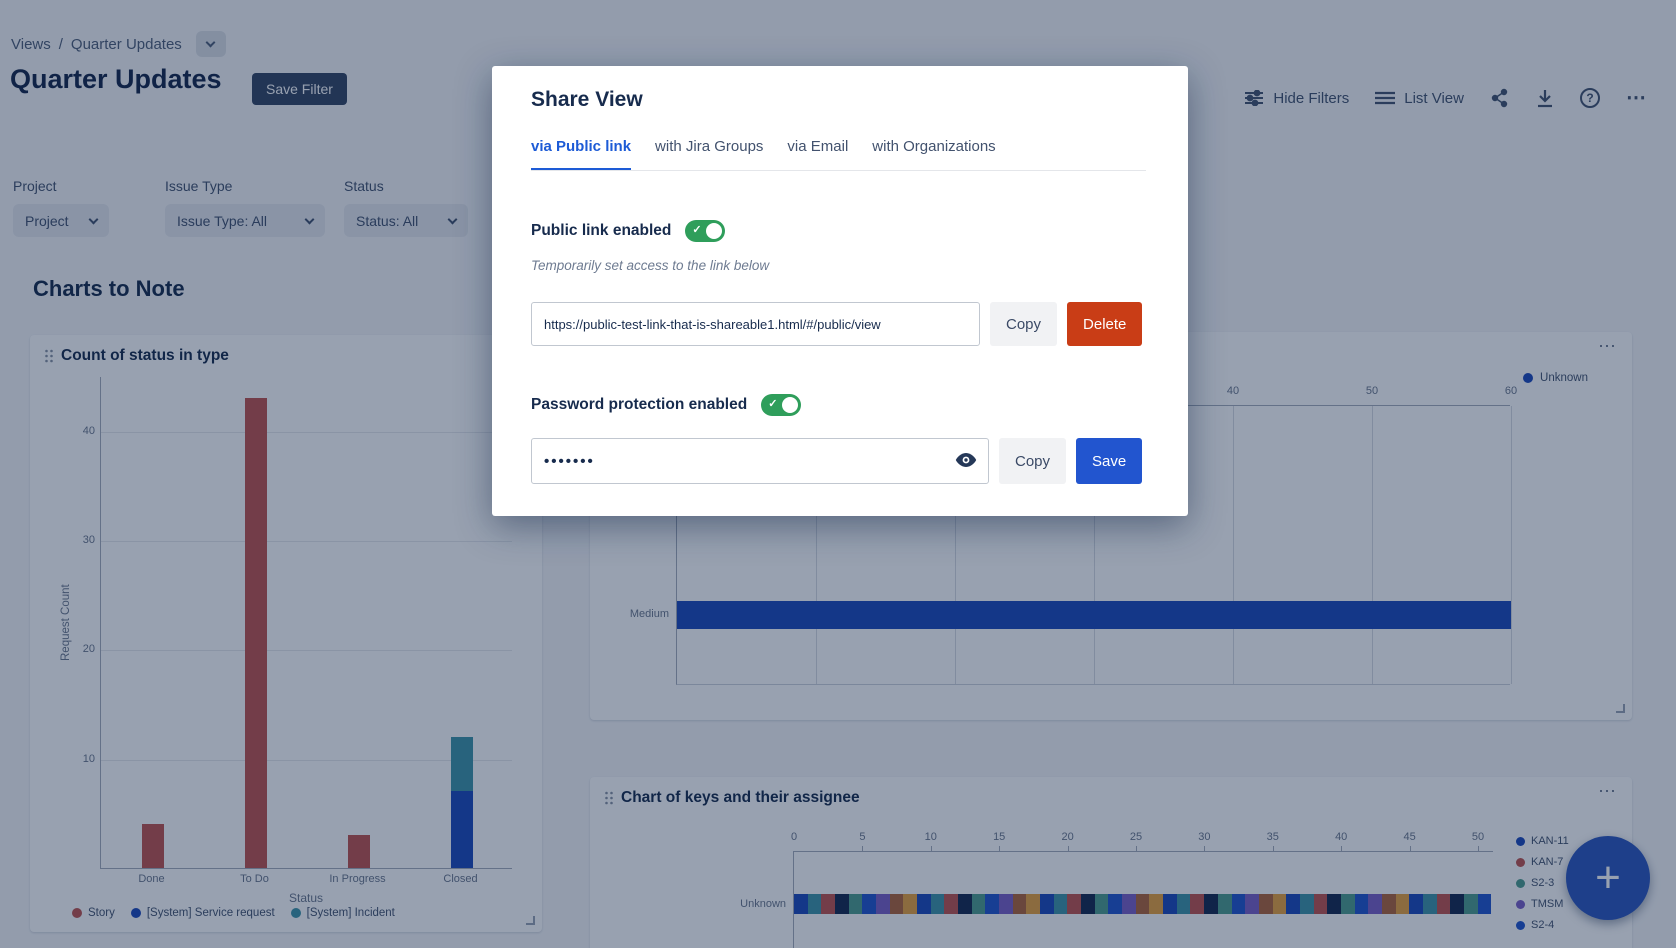 This screenshot has width=1676, height=948. What do you see at coordinates (387, 220) in the screenshot?
I see `status-dropdown-value: Status: All` at bounding box center [387, 220].